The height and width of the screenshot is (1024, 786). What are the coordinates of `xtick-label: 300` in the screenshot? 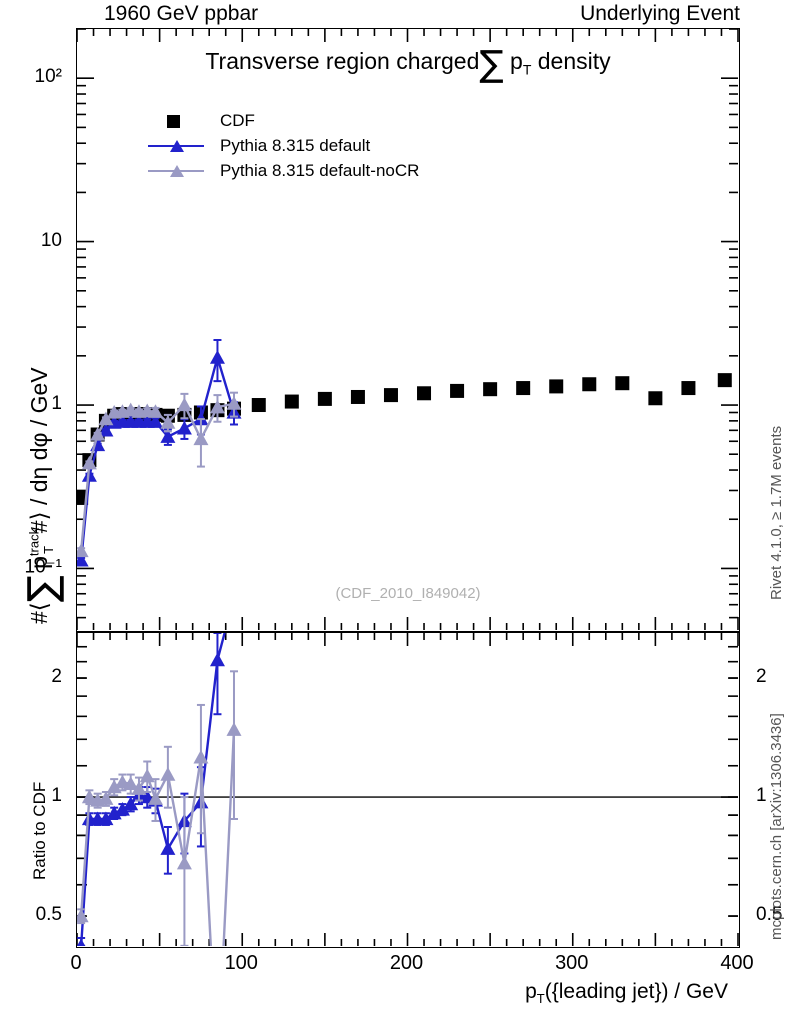 It's located at (572, 963).